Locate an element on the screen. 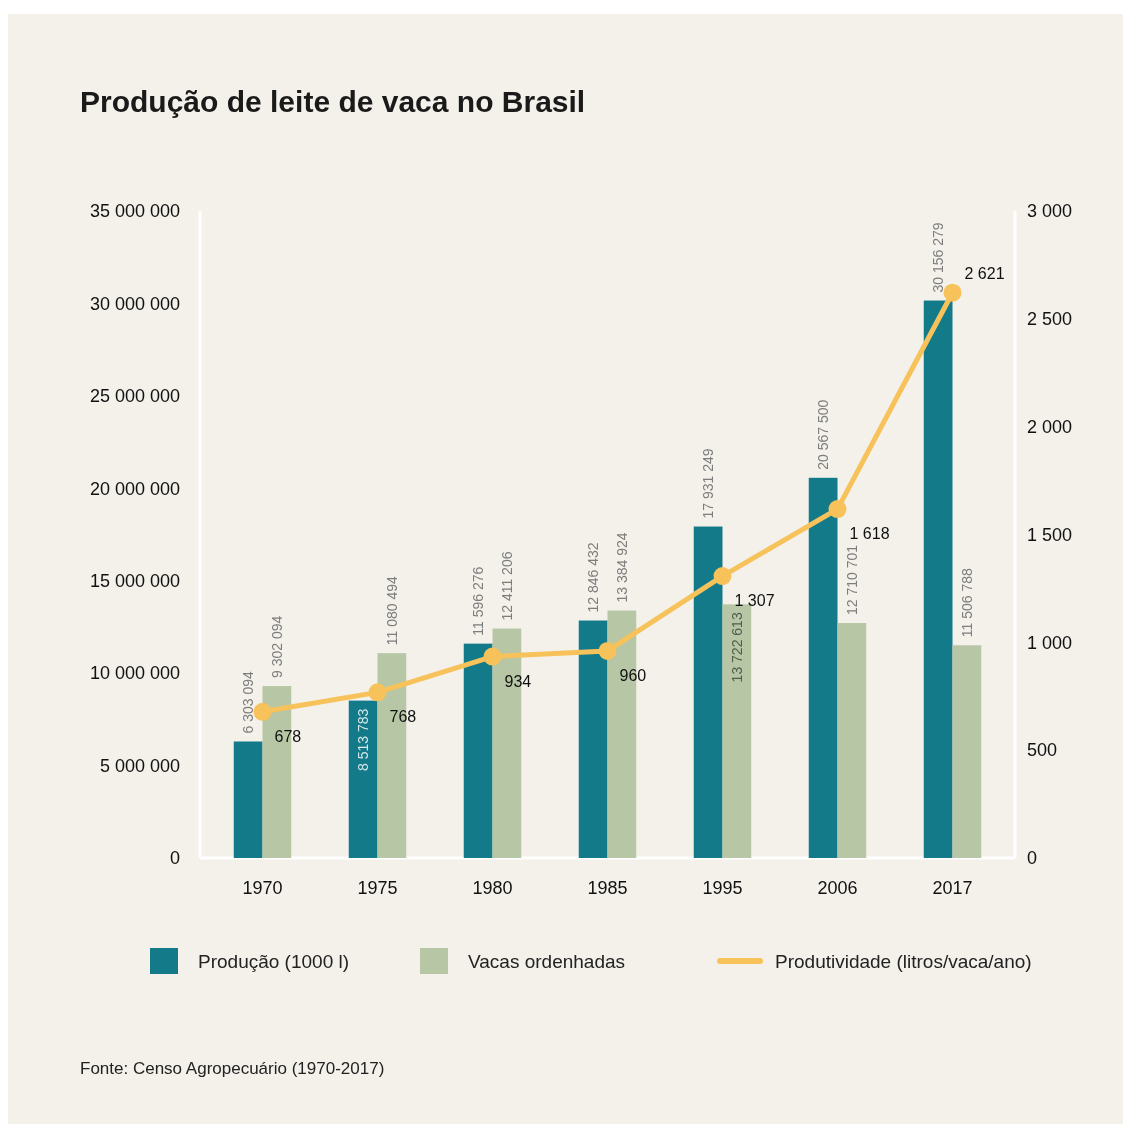 Image resolution: width=1131 pixels, height=1138 pixels. x-tick-label: 1985 is located at coordinates (607, 888).